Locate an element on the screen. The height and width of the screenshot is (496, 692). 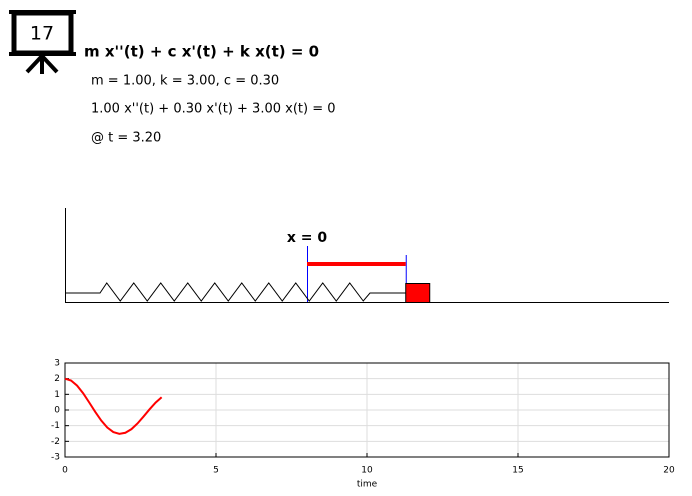
y-tick-label: 0 is located at coordinates (57, 411).